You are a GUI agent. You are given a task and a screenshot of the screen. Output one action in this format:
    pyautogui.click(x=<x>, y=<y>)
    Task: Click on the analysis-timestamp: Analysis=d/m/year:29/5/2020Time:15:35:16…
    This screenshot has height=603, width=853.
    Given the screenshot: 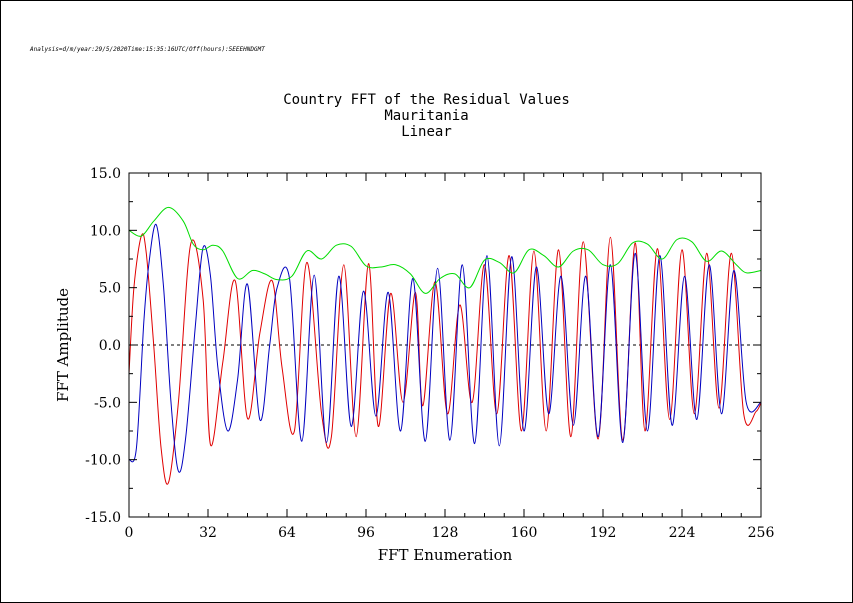 What is the action you would take?
    pyautogui.click(x=147, y=49)
    